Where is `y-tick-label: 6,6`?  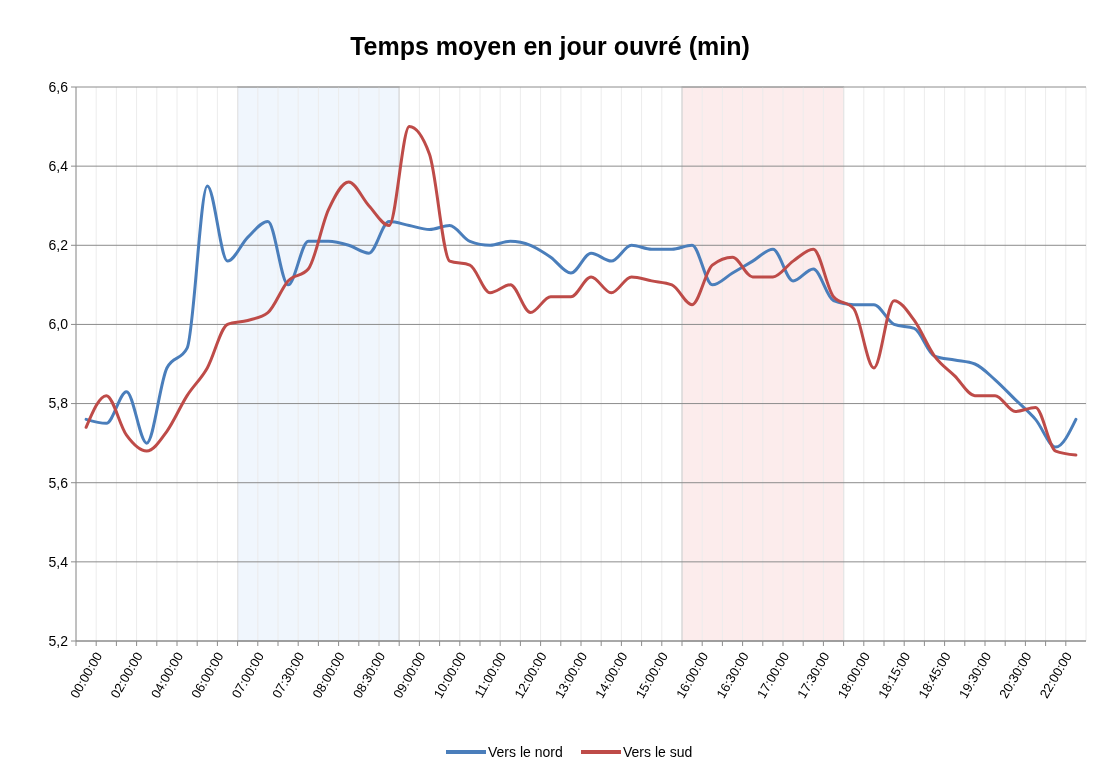
y-tick-label: 6,6 is located at coordinates (58, 86).